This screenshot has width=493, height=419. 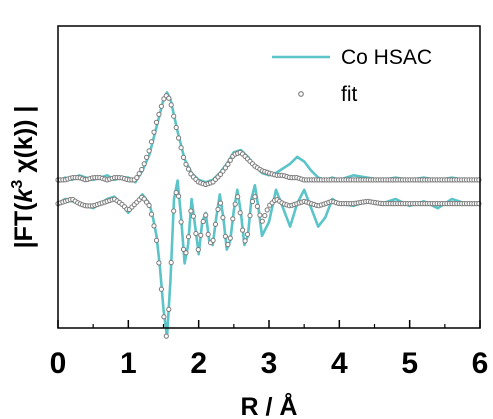 I want to click on y-axis-title-part-2: χ(k)) |, so click(x=24, y=143).